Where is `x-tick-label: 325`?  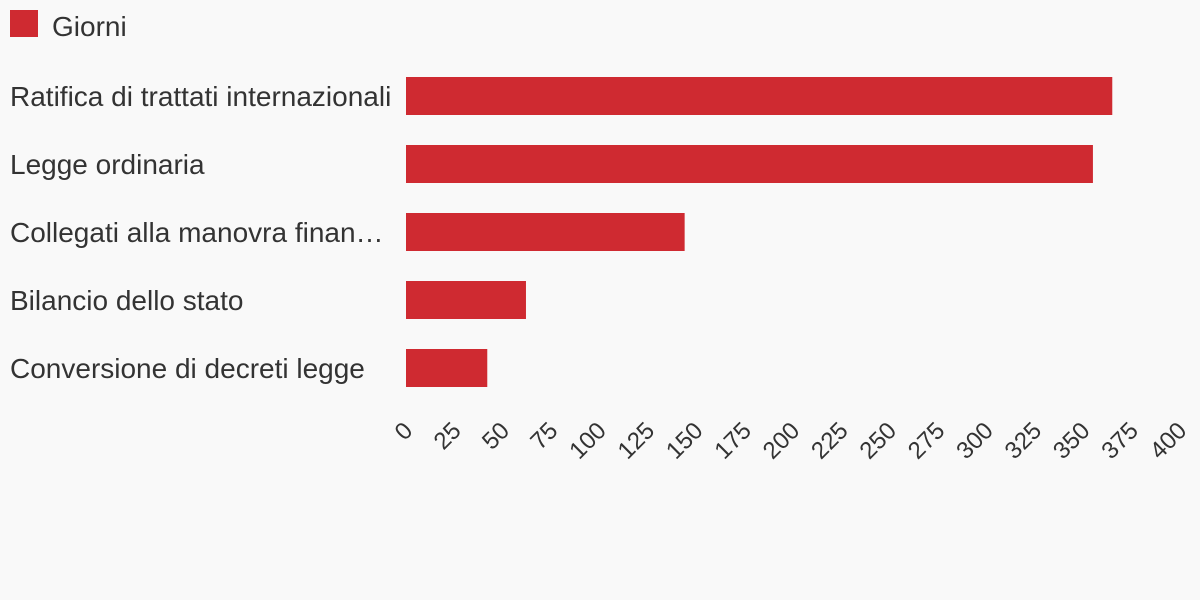
x-tick-label: 325 is located at coordinates (1023, 440).